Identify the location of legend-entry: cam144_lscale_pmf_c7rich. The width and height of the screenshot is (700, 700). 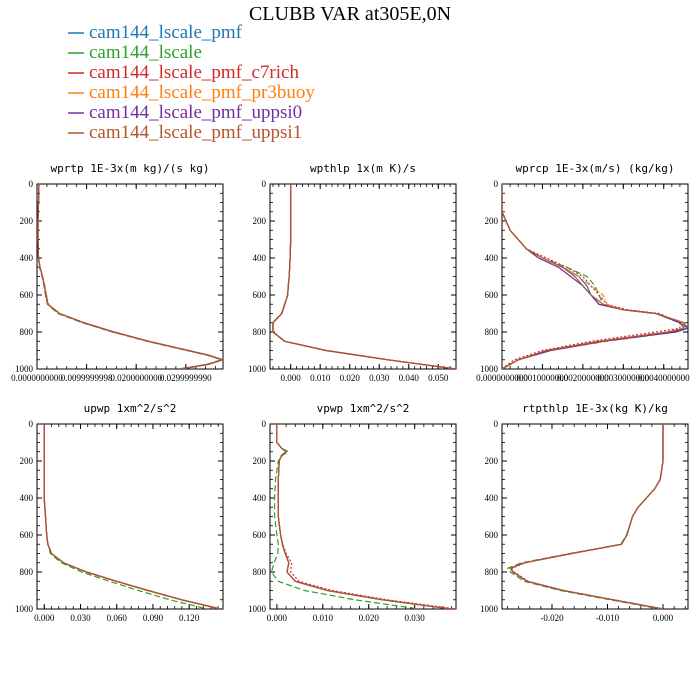
(183, 72).